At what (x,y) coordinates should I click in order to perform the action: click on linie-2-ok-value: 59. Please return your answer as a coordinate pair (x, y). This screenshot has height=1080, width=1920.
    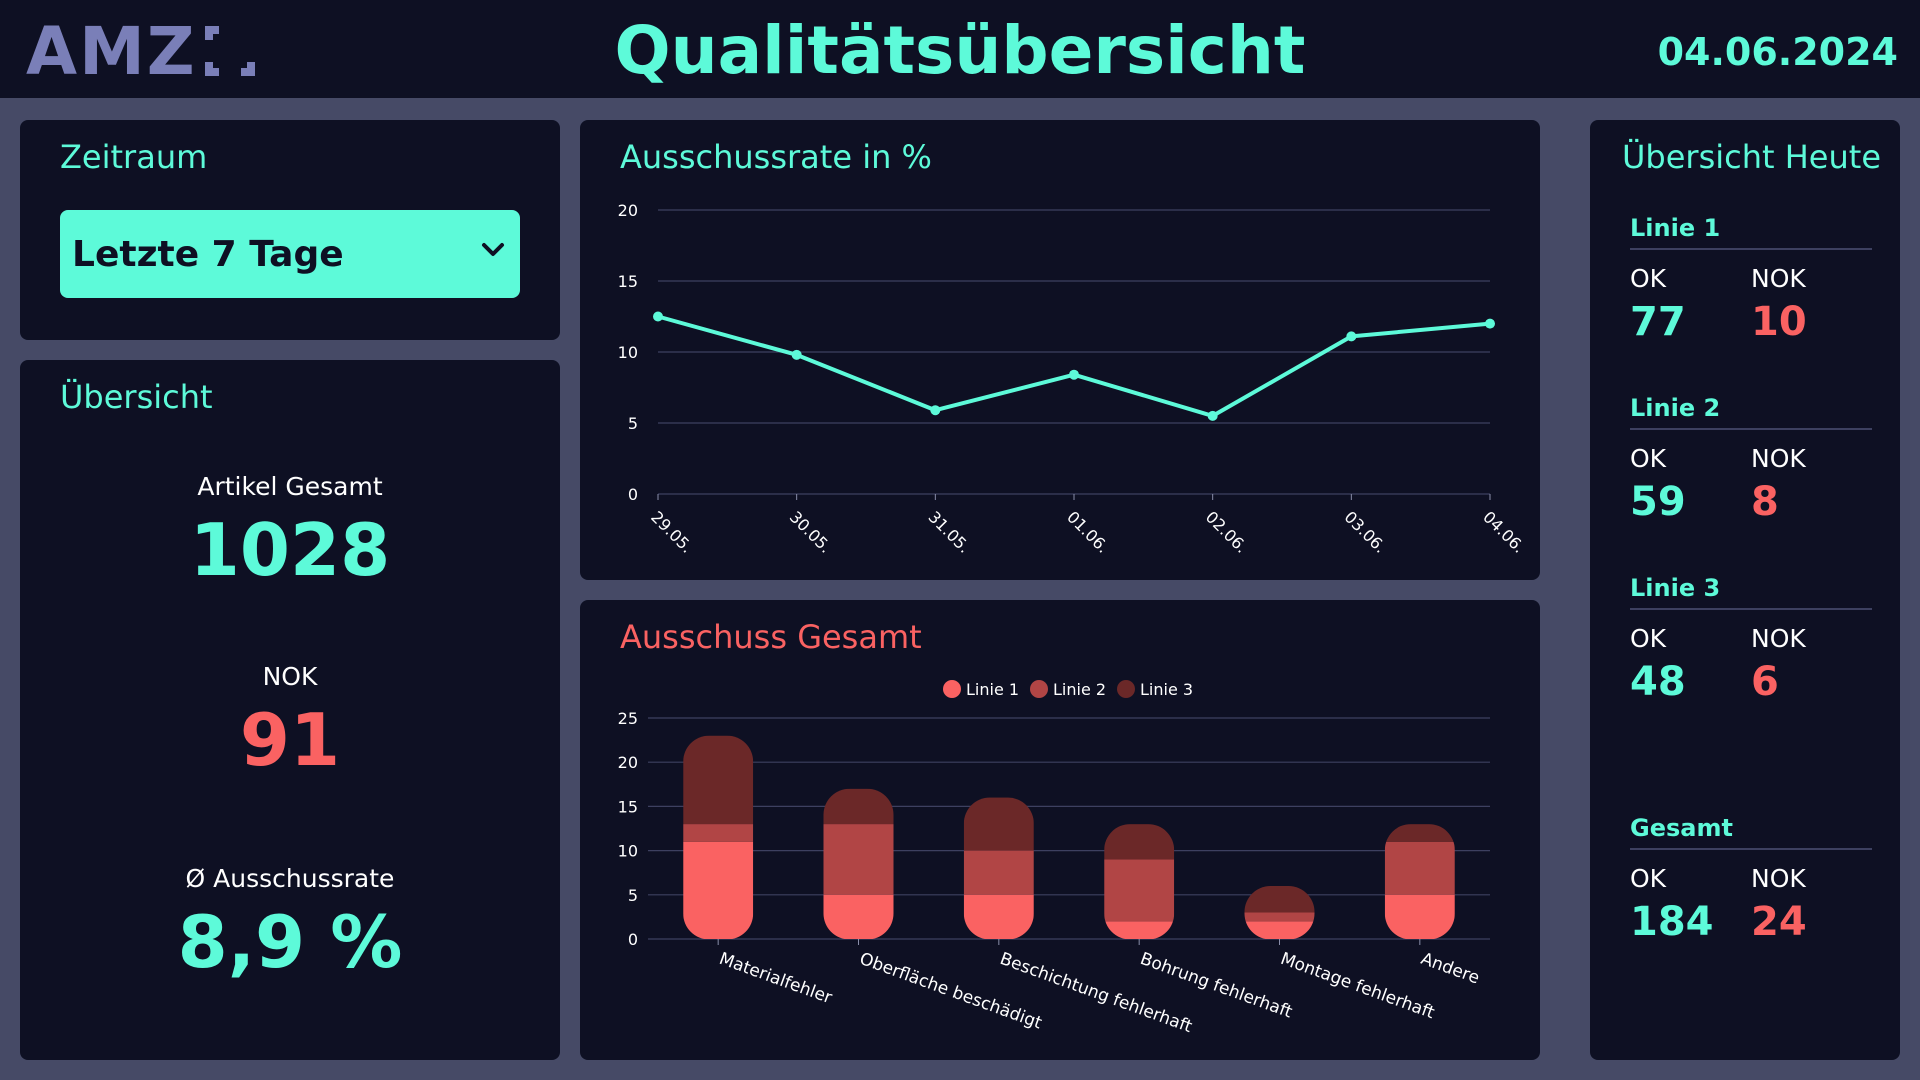
    Looking at the image, I should click on (1658, 502).